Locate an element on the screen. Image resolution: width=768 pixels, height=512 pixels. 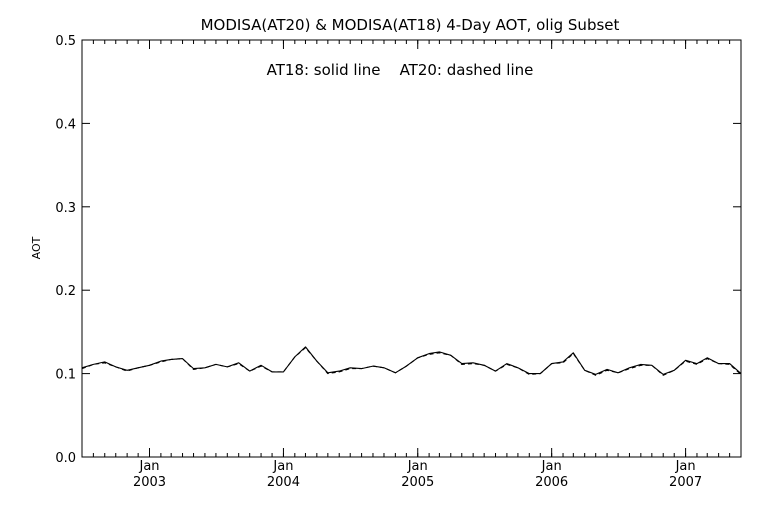
y-tick-label: 0.4 is located at coordinates (65, 124).